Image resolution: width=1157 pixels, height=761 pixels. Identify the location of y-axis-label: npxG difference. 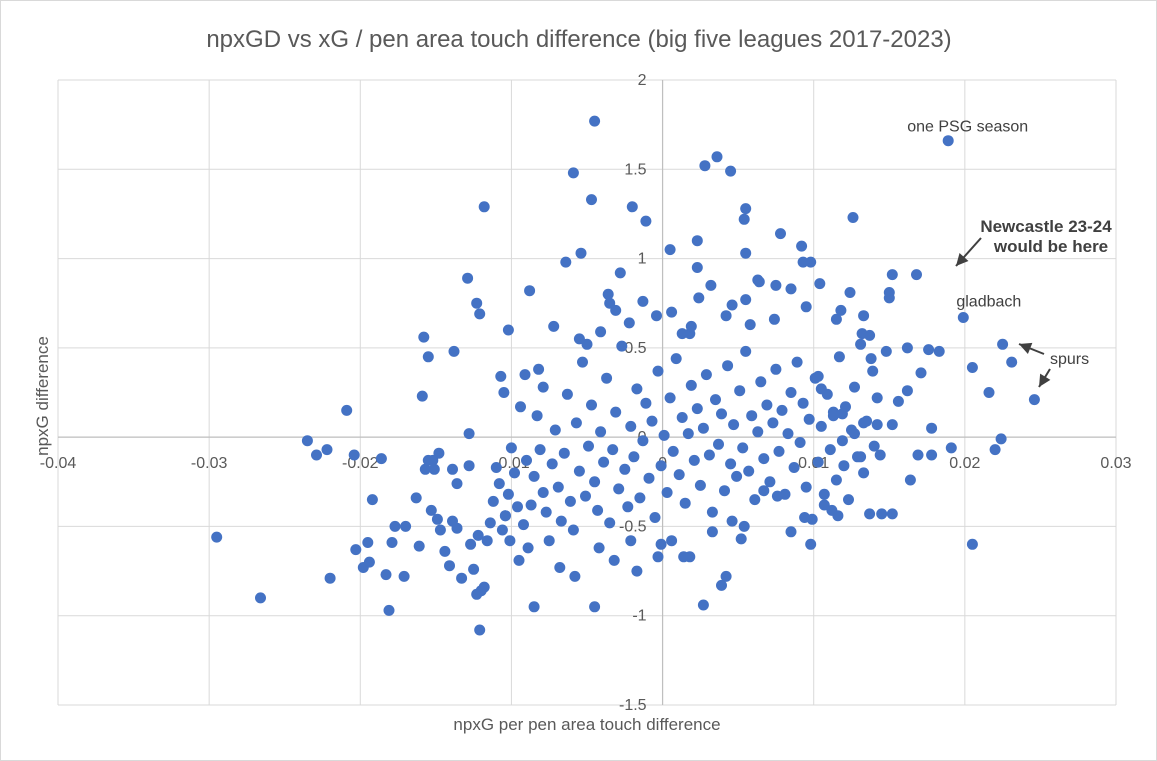
(42, 396).